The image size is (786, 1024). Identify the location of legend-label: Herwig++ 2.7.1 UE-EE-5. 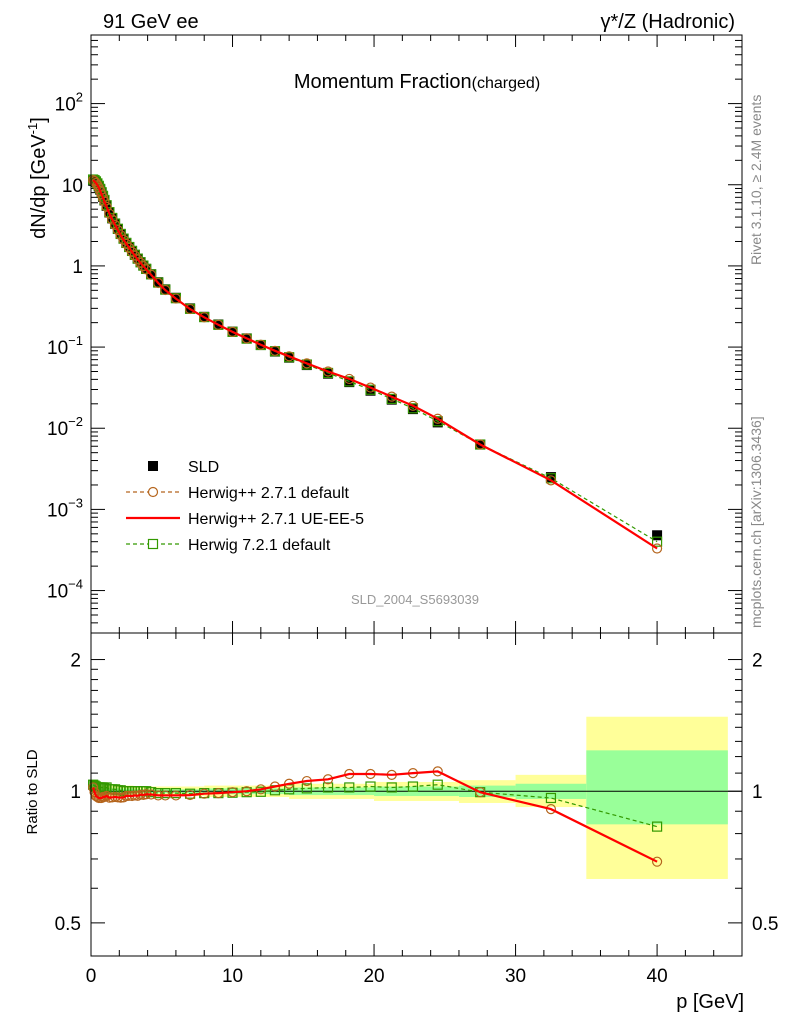
(276, 519).